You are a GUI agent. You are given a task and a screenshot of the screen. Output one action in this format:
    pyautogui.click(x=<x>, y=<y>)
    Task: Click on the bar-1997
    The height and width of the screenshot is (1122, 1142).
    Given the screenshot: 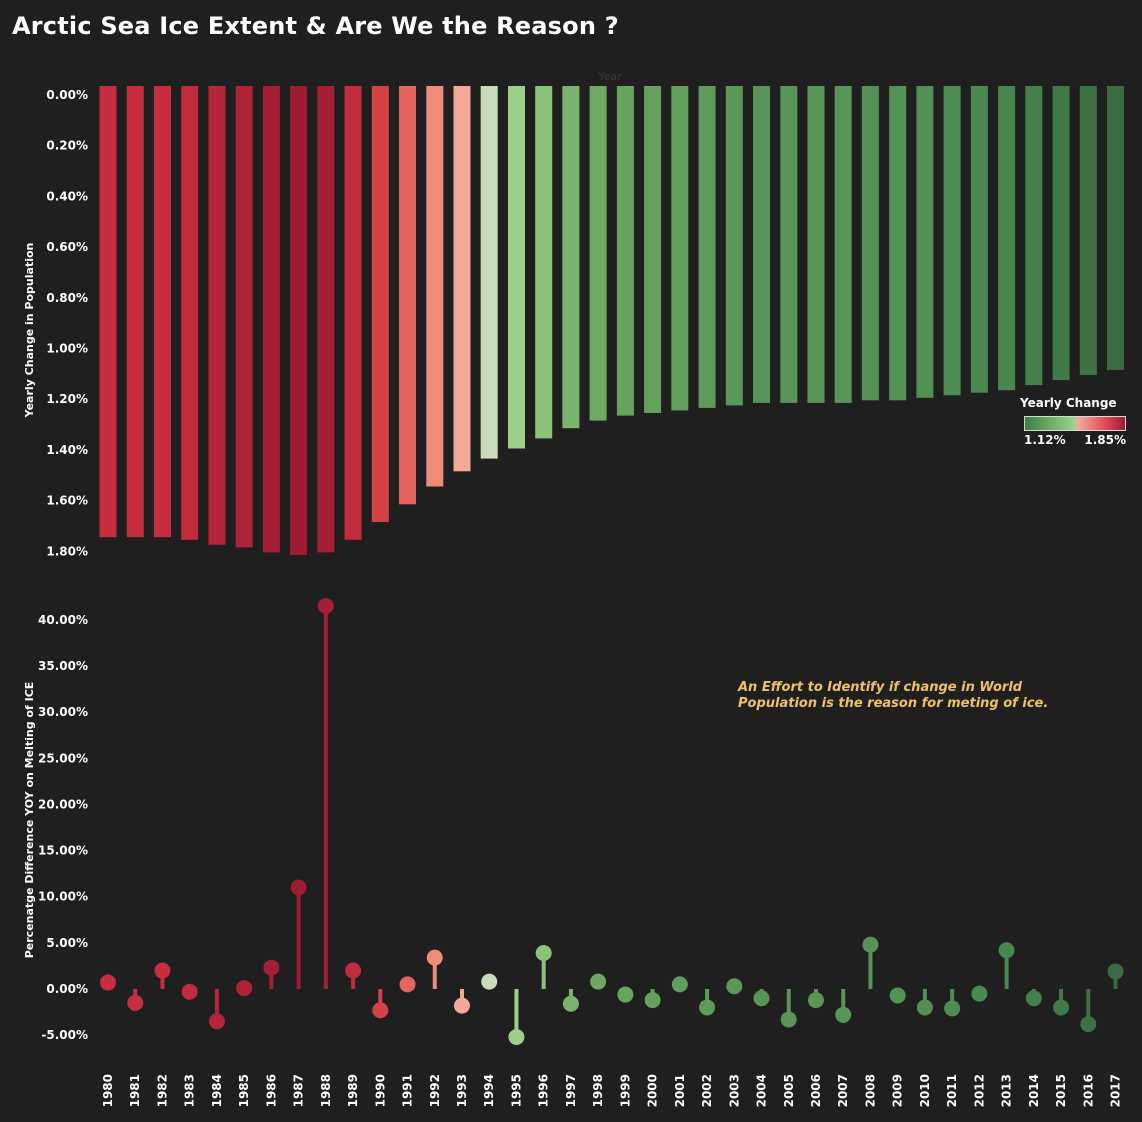 What is the action you would take?
    pyautogui.click(x=571, y=257)
    